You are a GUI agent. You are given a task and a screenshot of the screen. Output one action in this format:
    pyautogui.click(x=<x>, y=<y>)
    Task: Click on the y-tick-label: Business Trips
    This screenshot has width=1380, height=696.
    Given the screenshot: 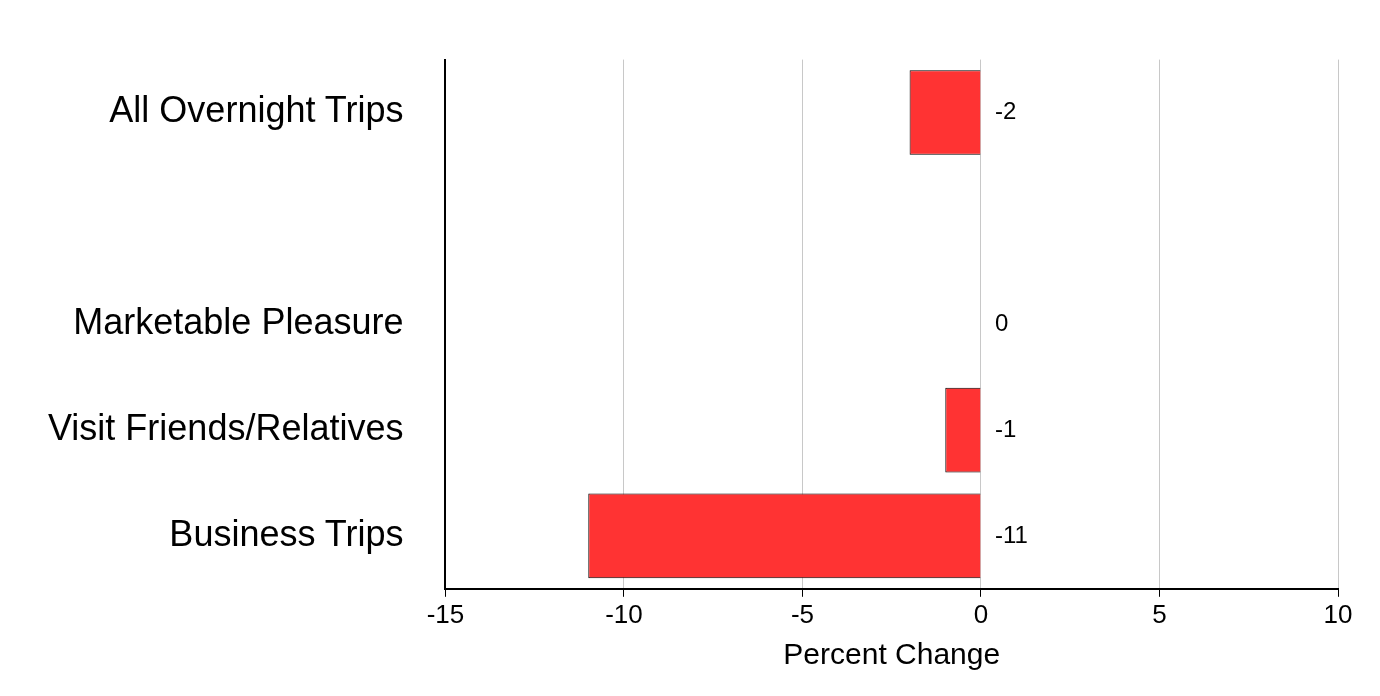 What is the action you would take?
    pyautogui.click(x=286, y=533)
    